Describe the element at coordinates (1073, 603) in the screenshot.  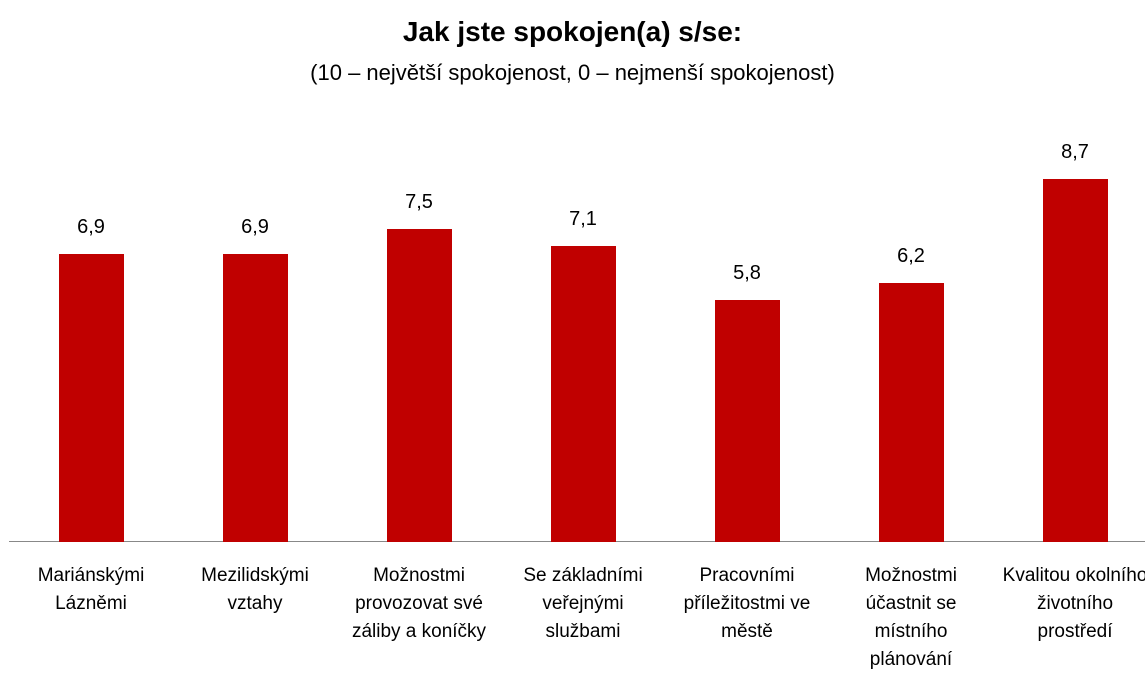
I see `x-tick-label: Kvalitou okolního životního prostředí` at that location.